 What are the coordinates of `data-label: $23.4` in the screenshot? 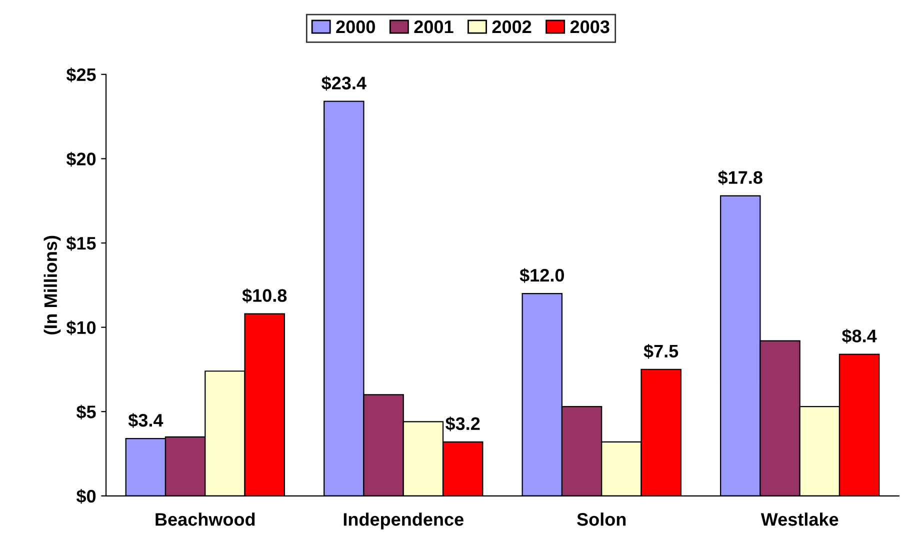 It's located at (344, 83).